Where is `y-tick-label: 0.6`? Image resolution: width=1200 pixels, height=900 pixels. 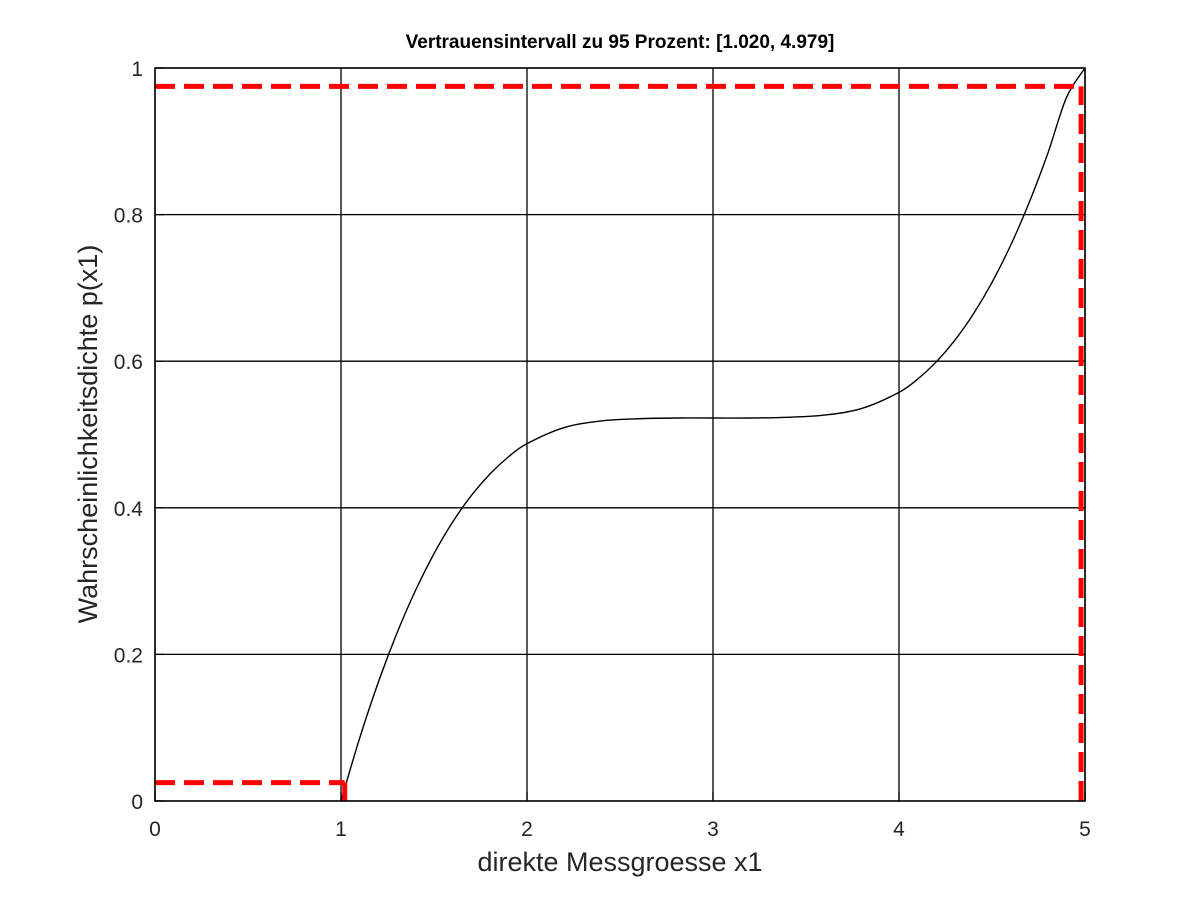
y-tick-label: 0.6 is located at coordinates (128, 362).